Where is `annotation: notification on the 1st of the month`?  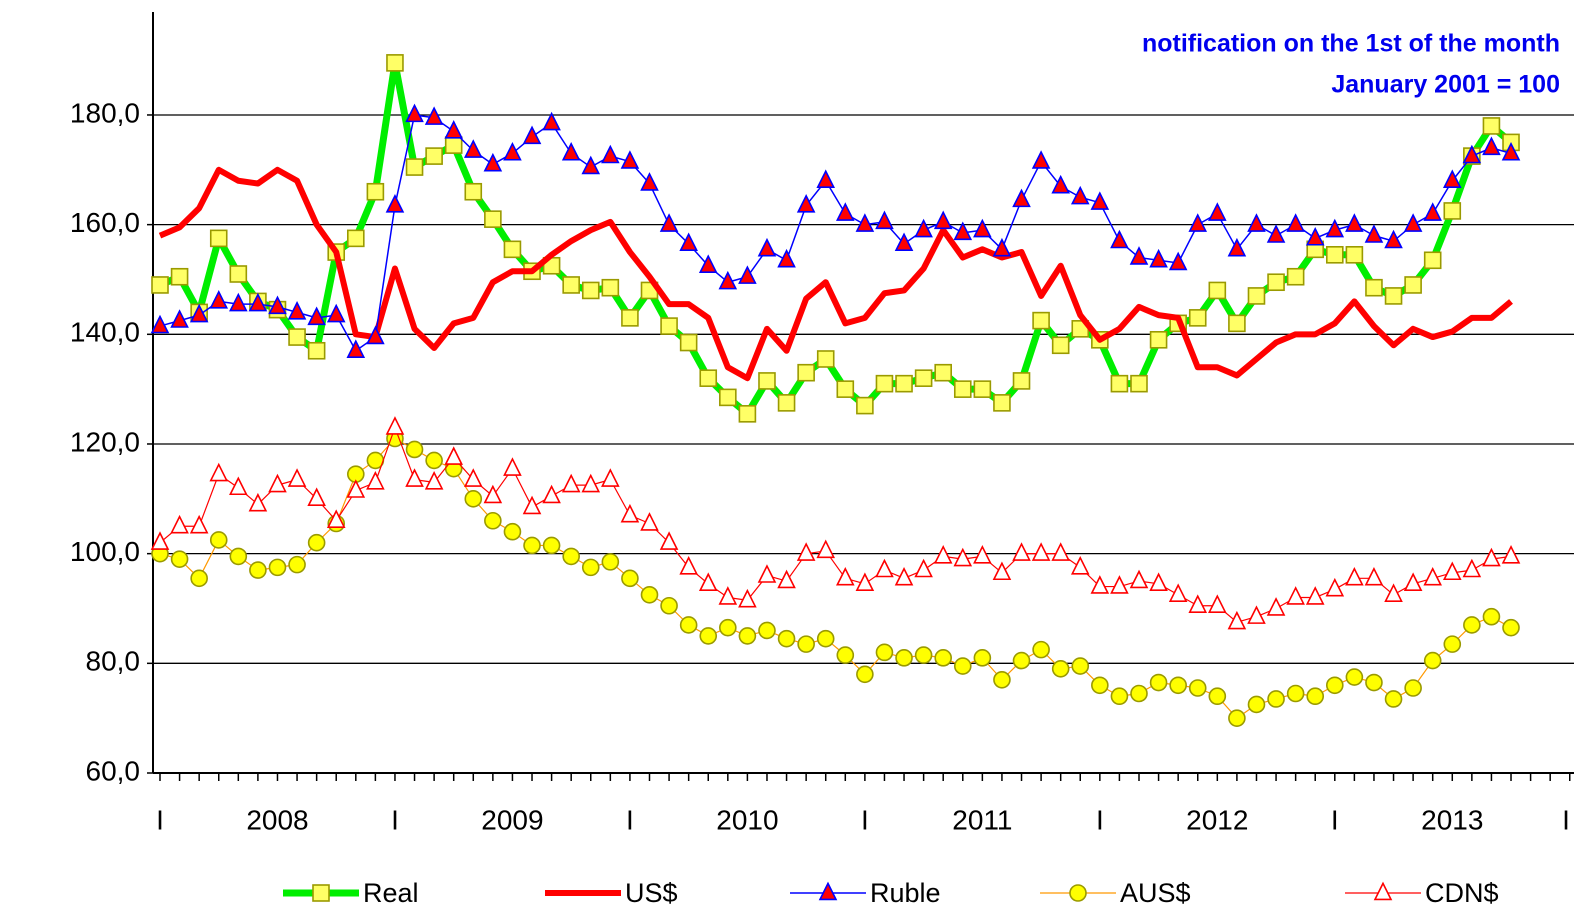
annotation: notification on the 1st of the month is located at coordinates (1351, 44).